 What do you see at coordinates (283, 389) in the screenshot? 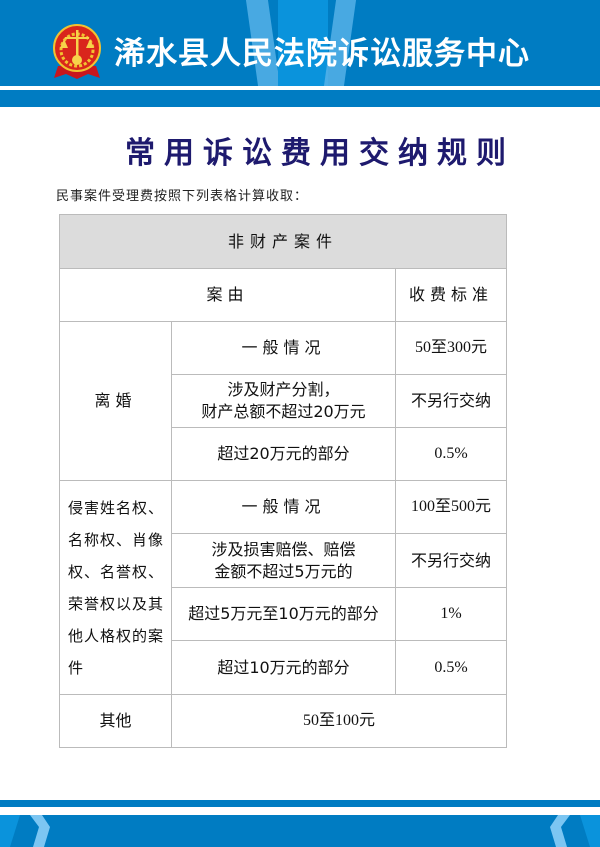
I see `case-line: 涉及财产分割，` at bounding box center [283, 389].